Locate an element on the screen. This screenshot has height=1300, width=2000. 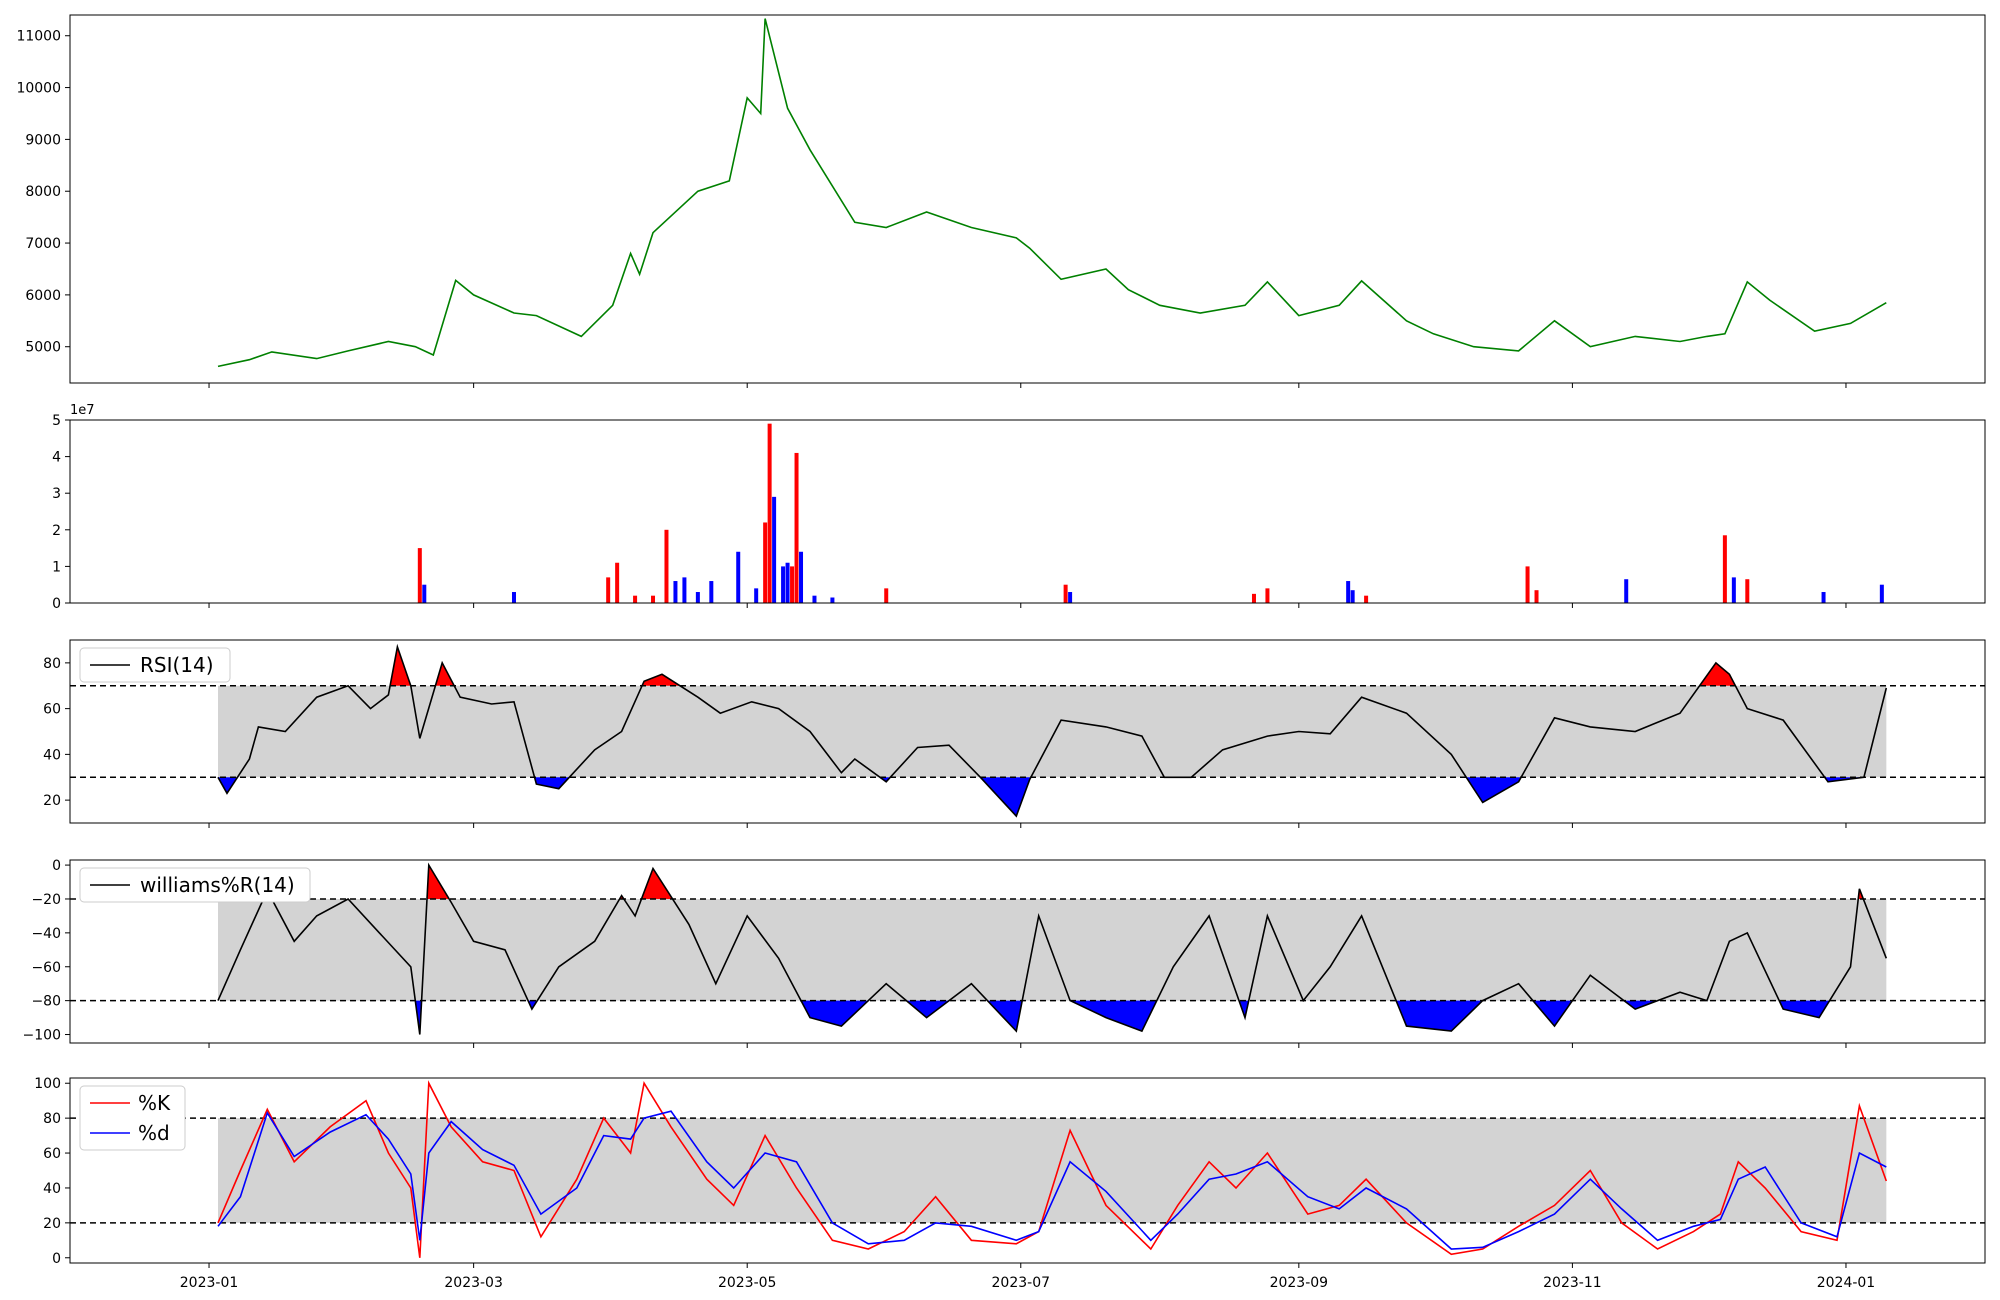
y-tick-label: 9000 is located at coordinates (43, 140).